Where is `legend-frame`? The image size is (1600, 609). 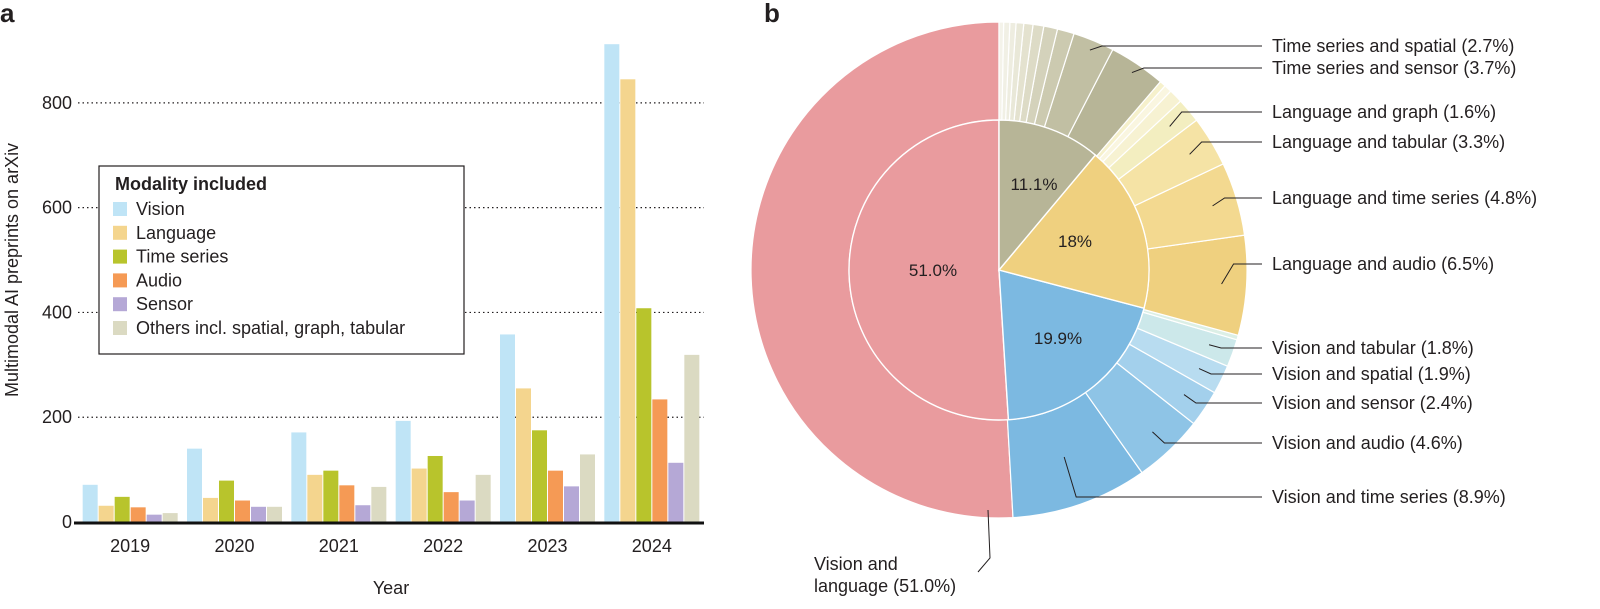 legend-frame is located at coordinates (281, 260).